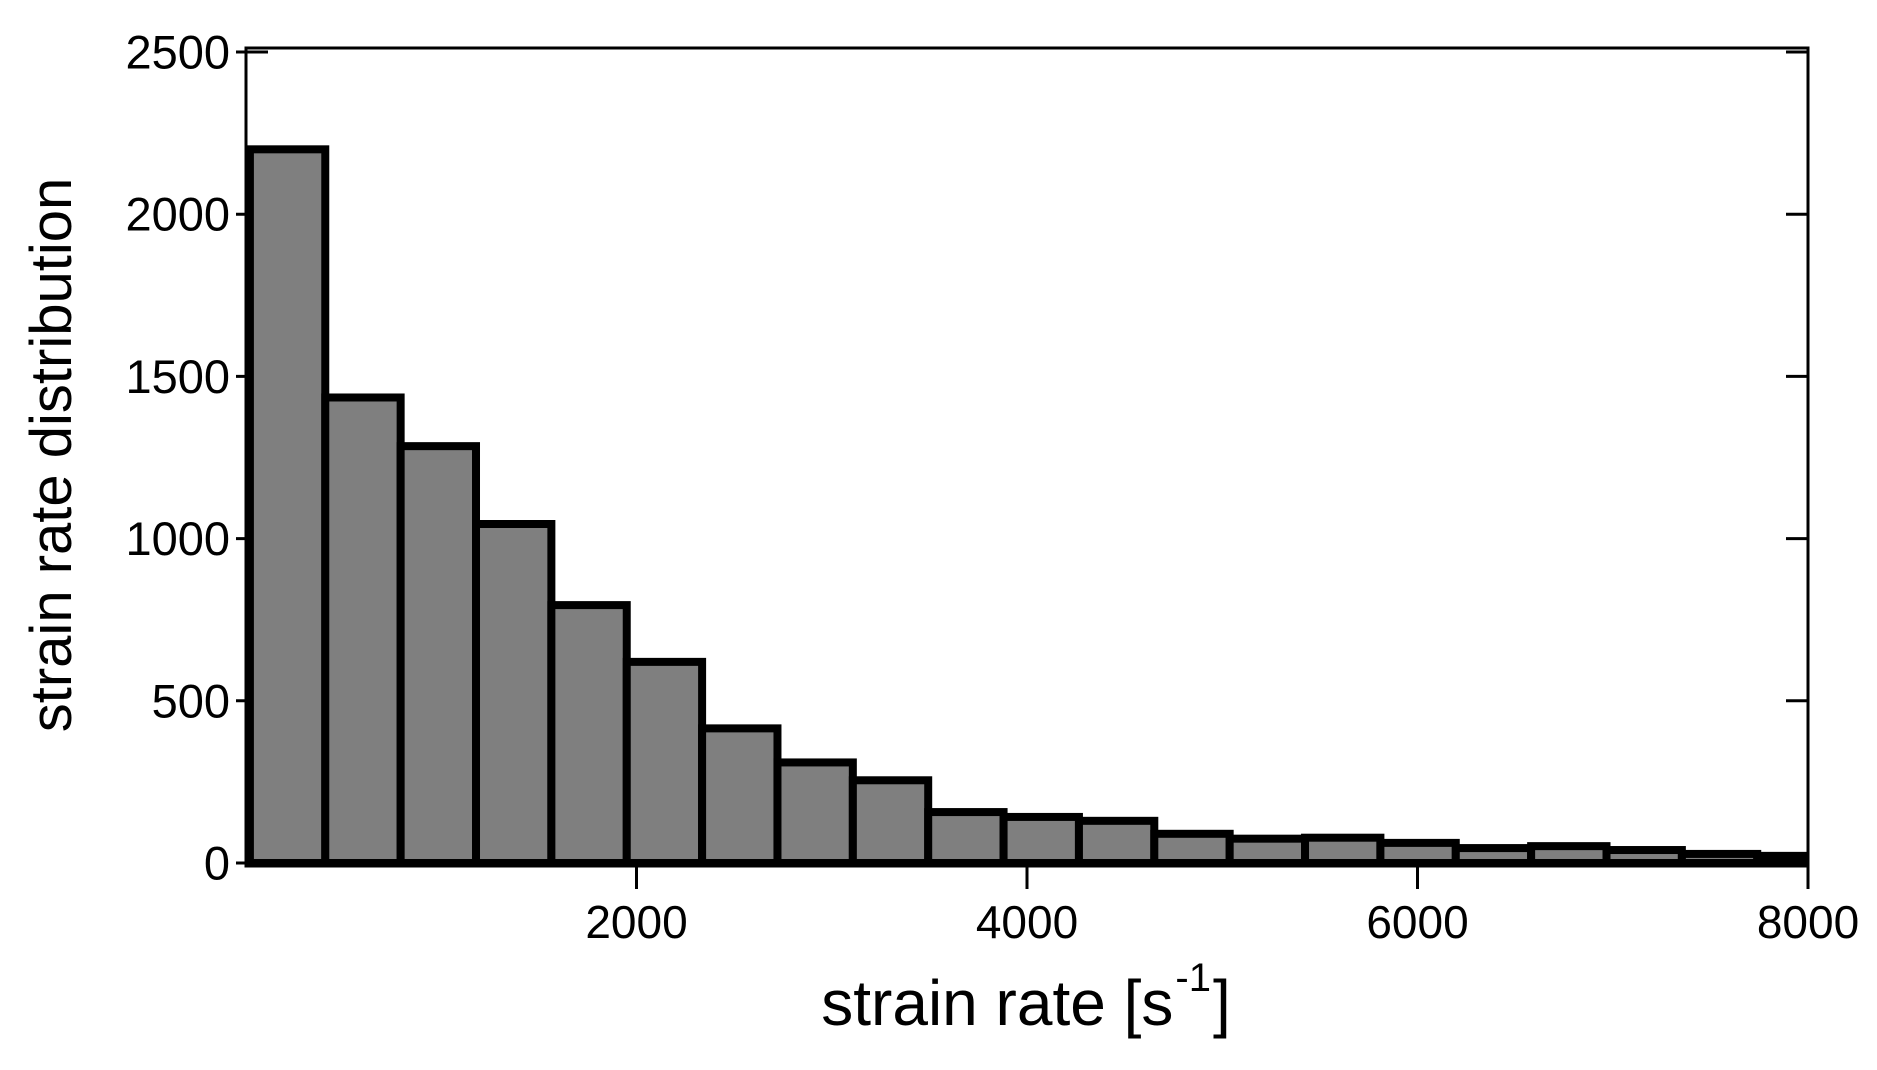 Image resolution: width=1877 pixels, height=1070 pixels. I want to click on x-tick-label: 6000, so click(1417, 922).